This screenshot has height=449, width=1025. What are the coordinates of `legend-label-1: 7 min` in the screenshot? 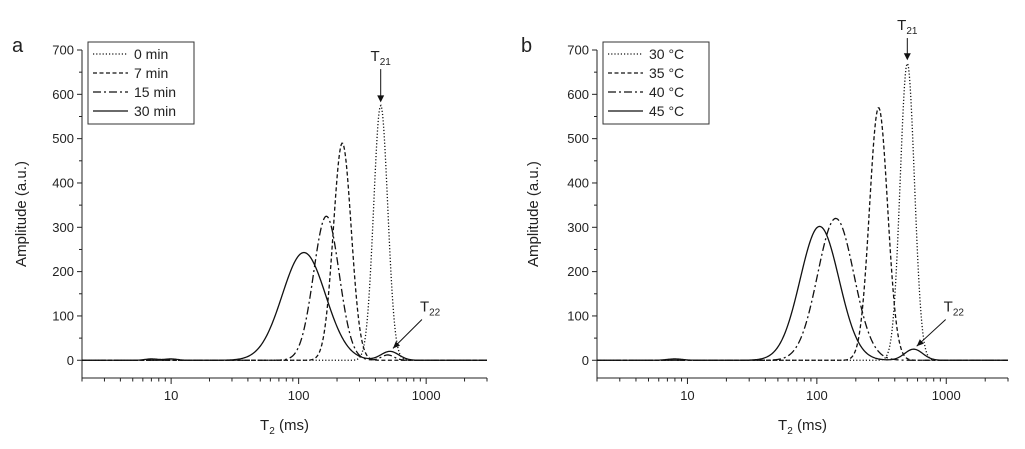 It's located at (151, 73).